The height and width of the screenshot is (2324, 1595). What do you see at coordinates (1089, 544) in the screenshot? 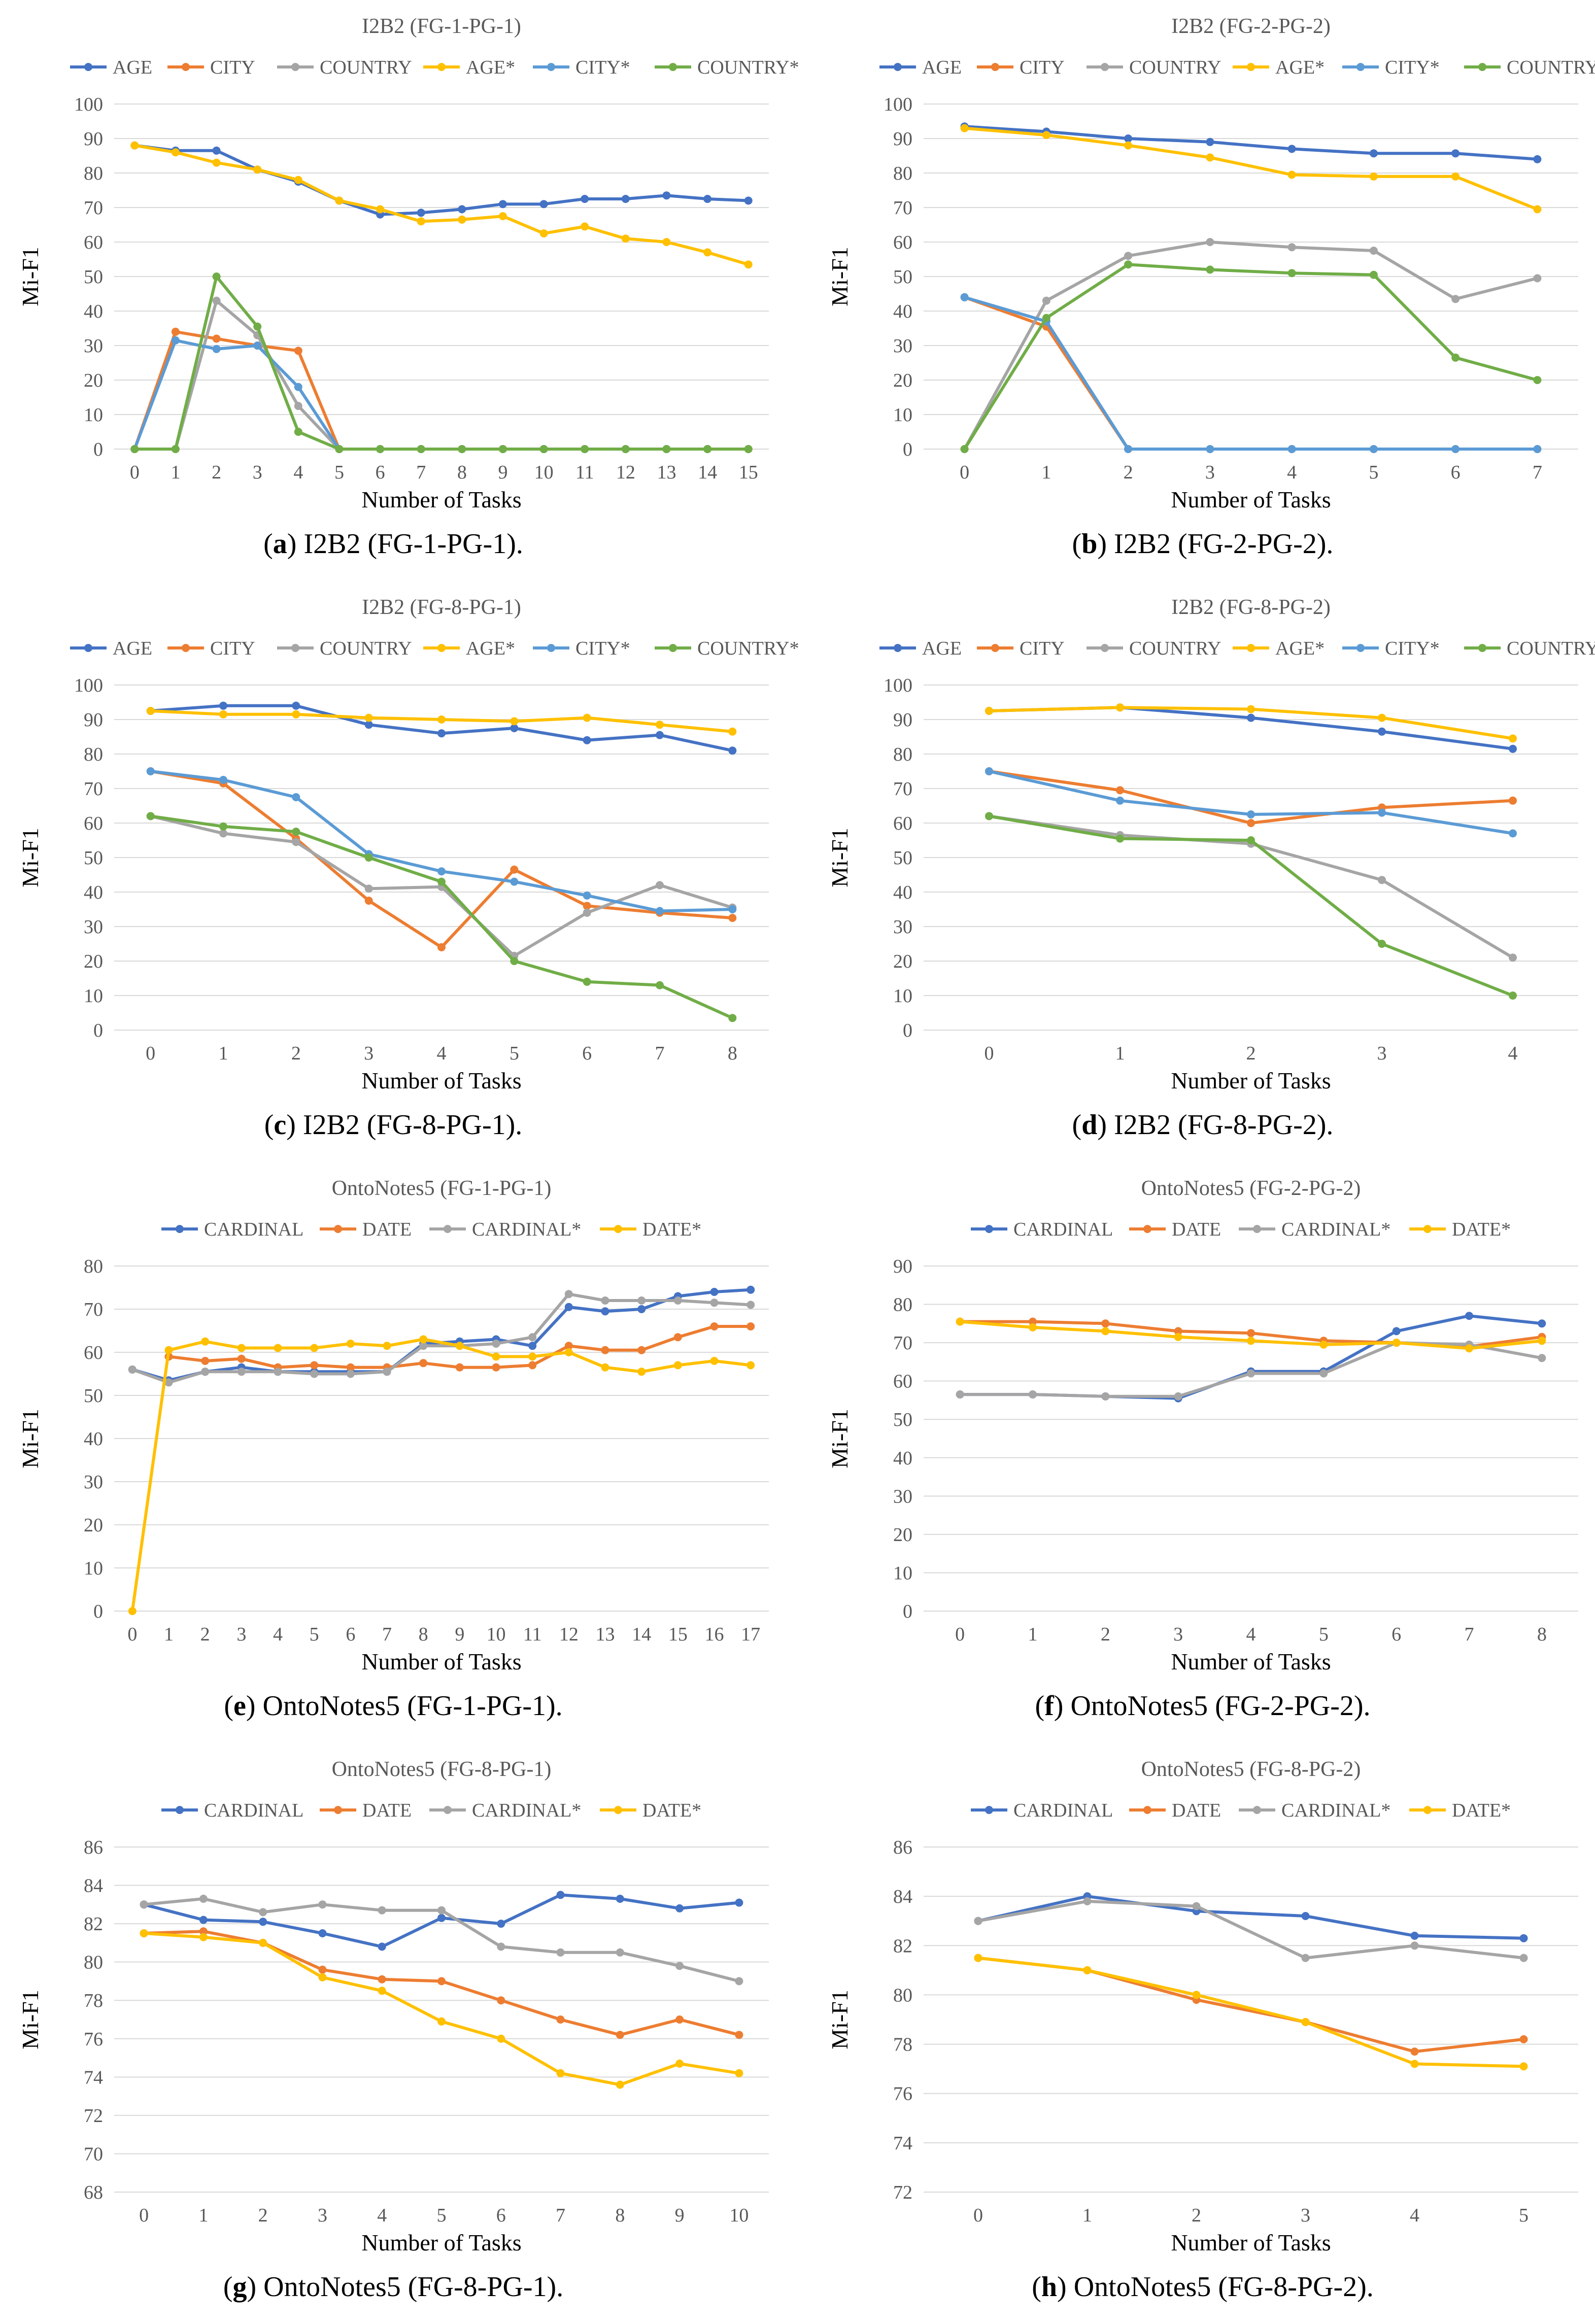
I see `caption-letter: b` at bounding box center [1089, 544].